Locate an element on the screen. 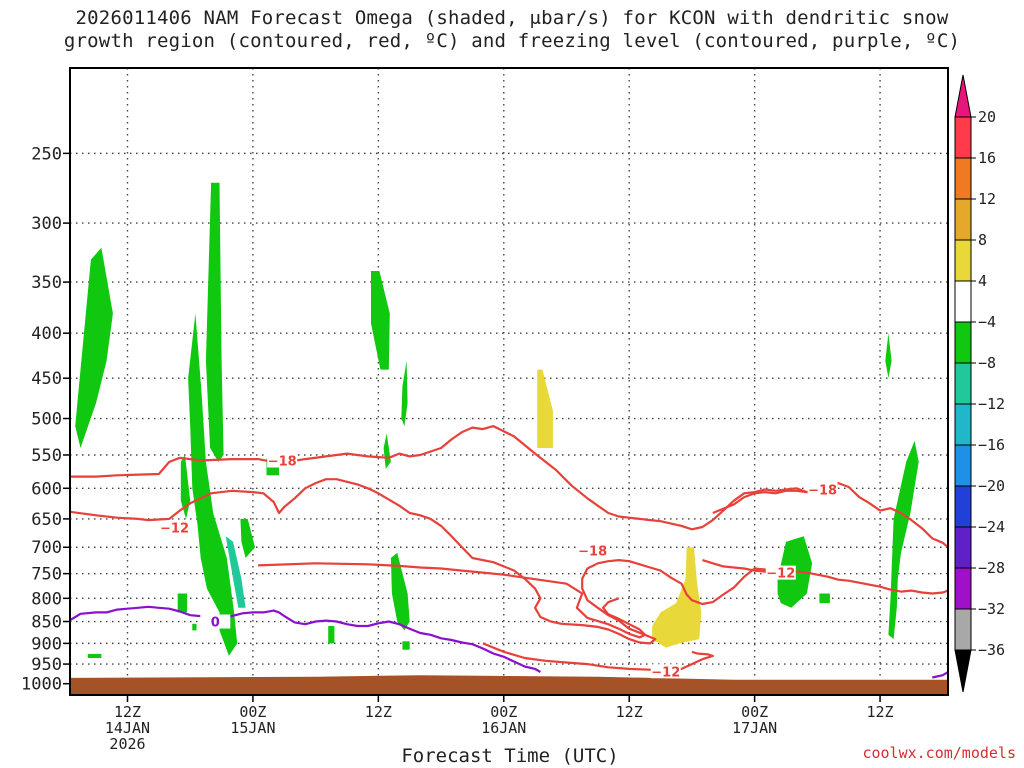 The image size is (1024, 768). ground-surface is located at coordinates (509, 685).